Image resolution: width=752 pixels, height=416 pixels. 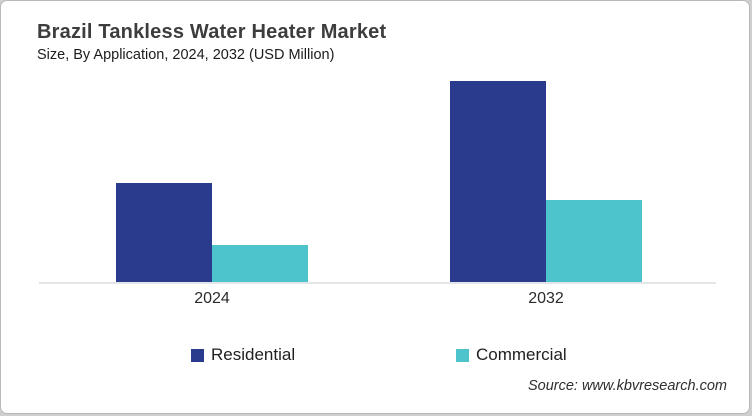 I want to click on legend-swatch-residential, so click(x=197, y=355).